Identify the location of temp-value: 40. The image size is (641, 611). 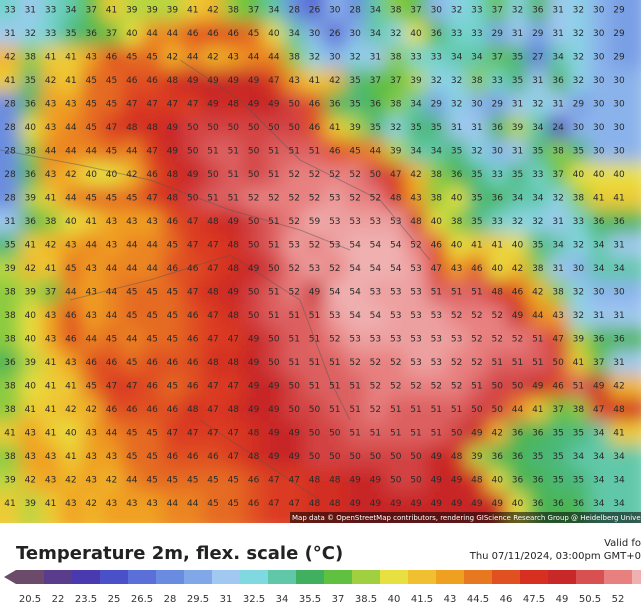
(416, 34).